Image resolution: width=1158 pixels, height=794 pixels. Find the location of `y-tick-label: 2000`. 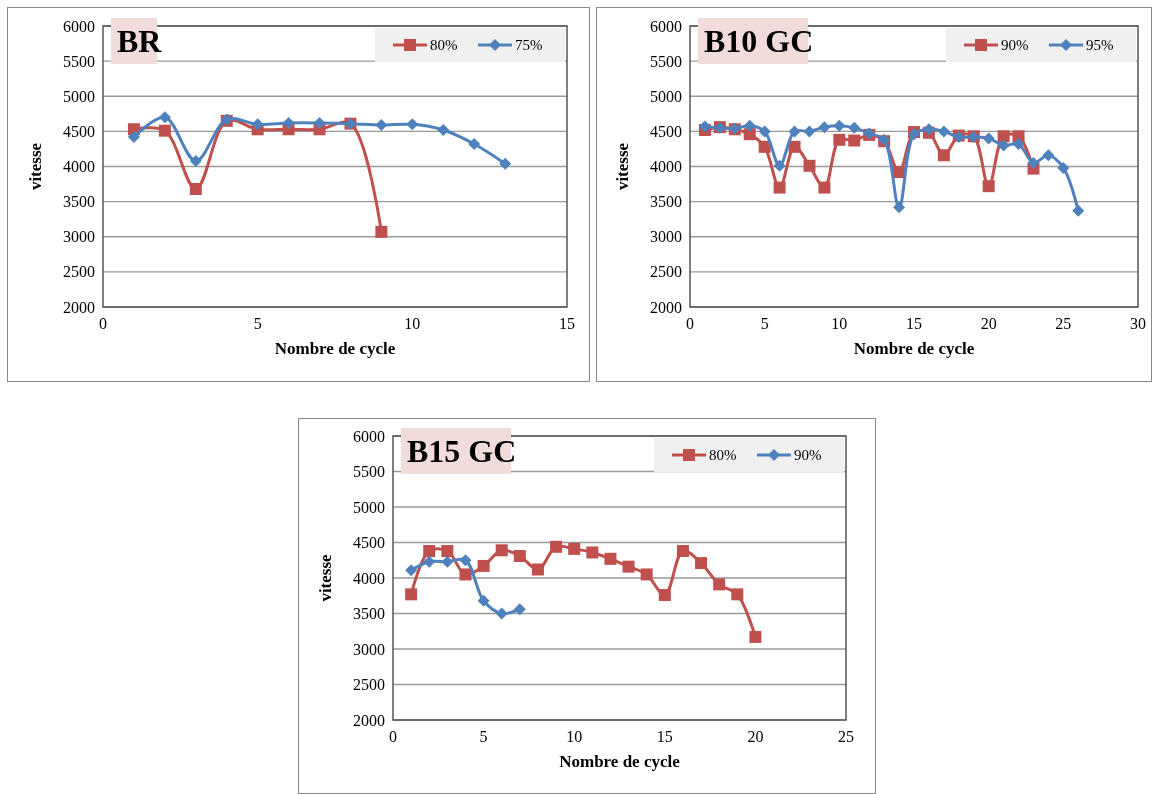

y-tick-label: 2000 is located at coordinates (666, 307).